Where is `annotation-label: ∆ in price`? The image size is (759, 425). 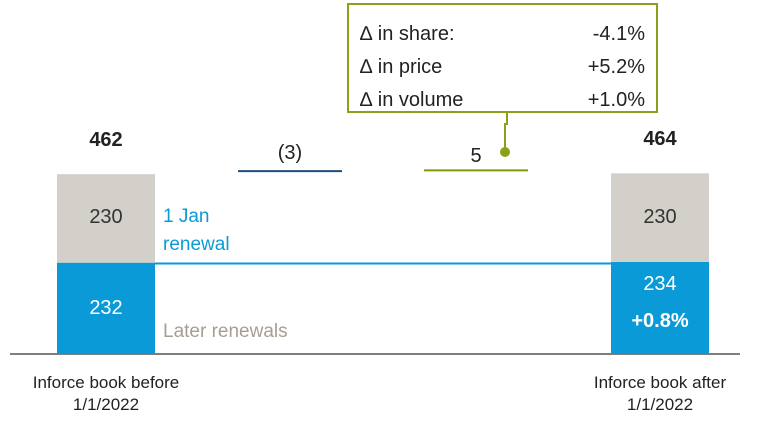
annotation-label: ∆ in price is located at coordinates (401, 67).